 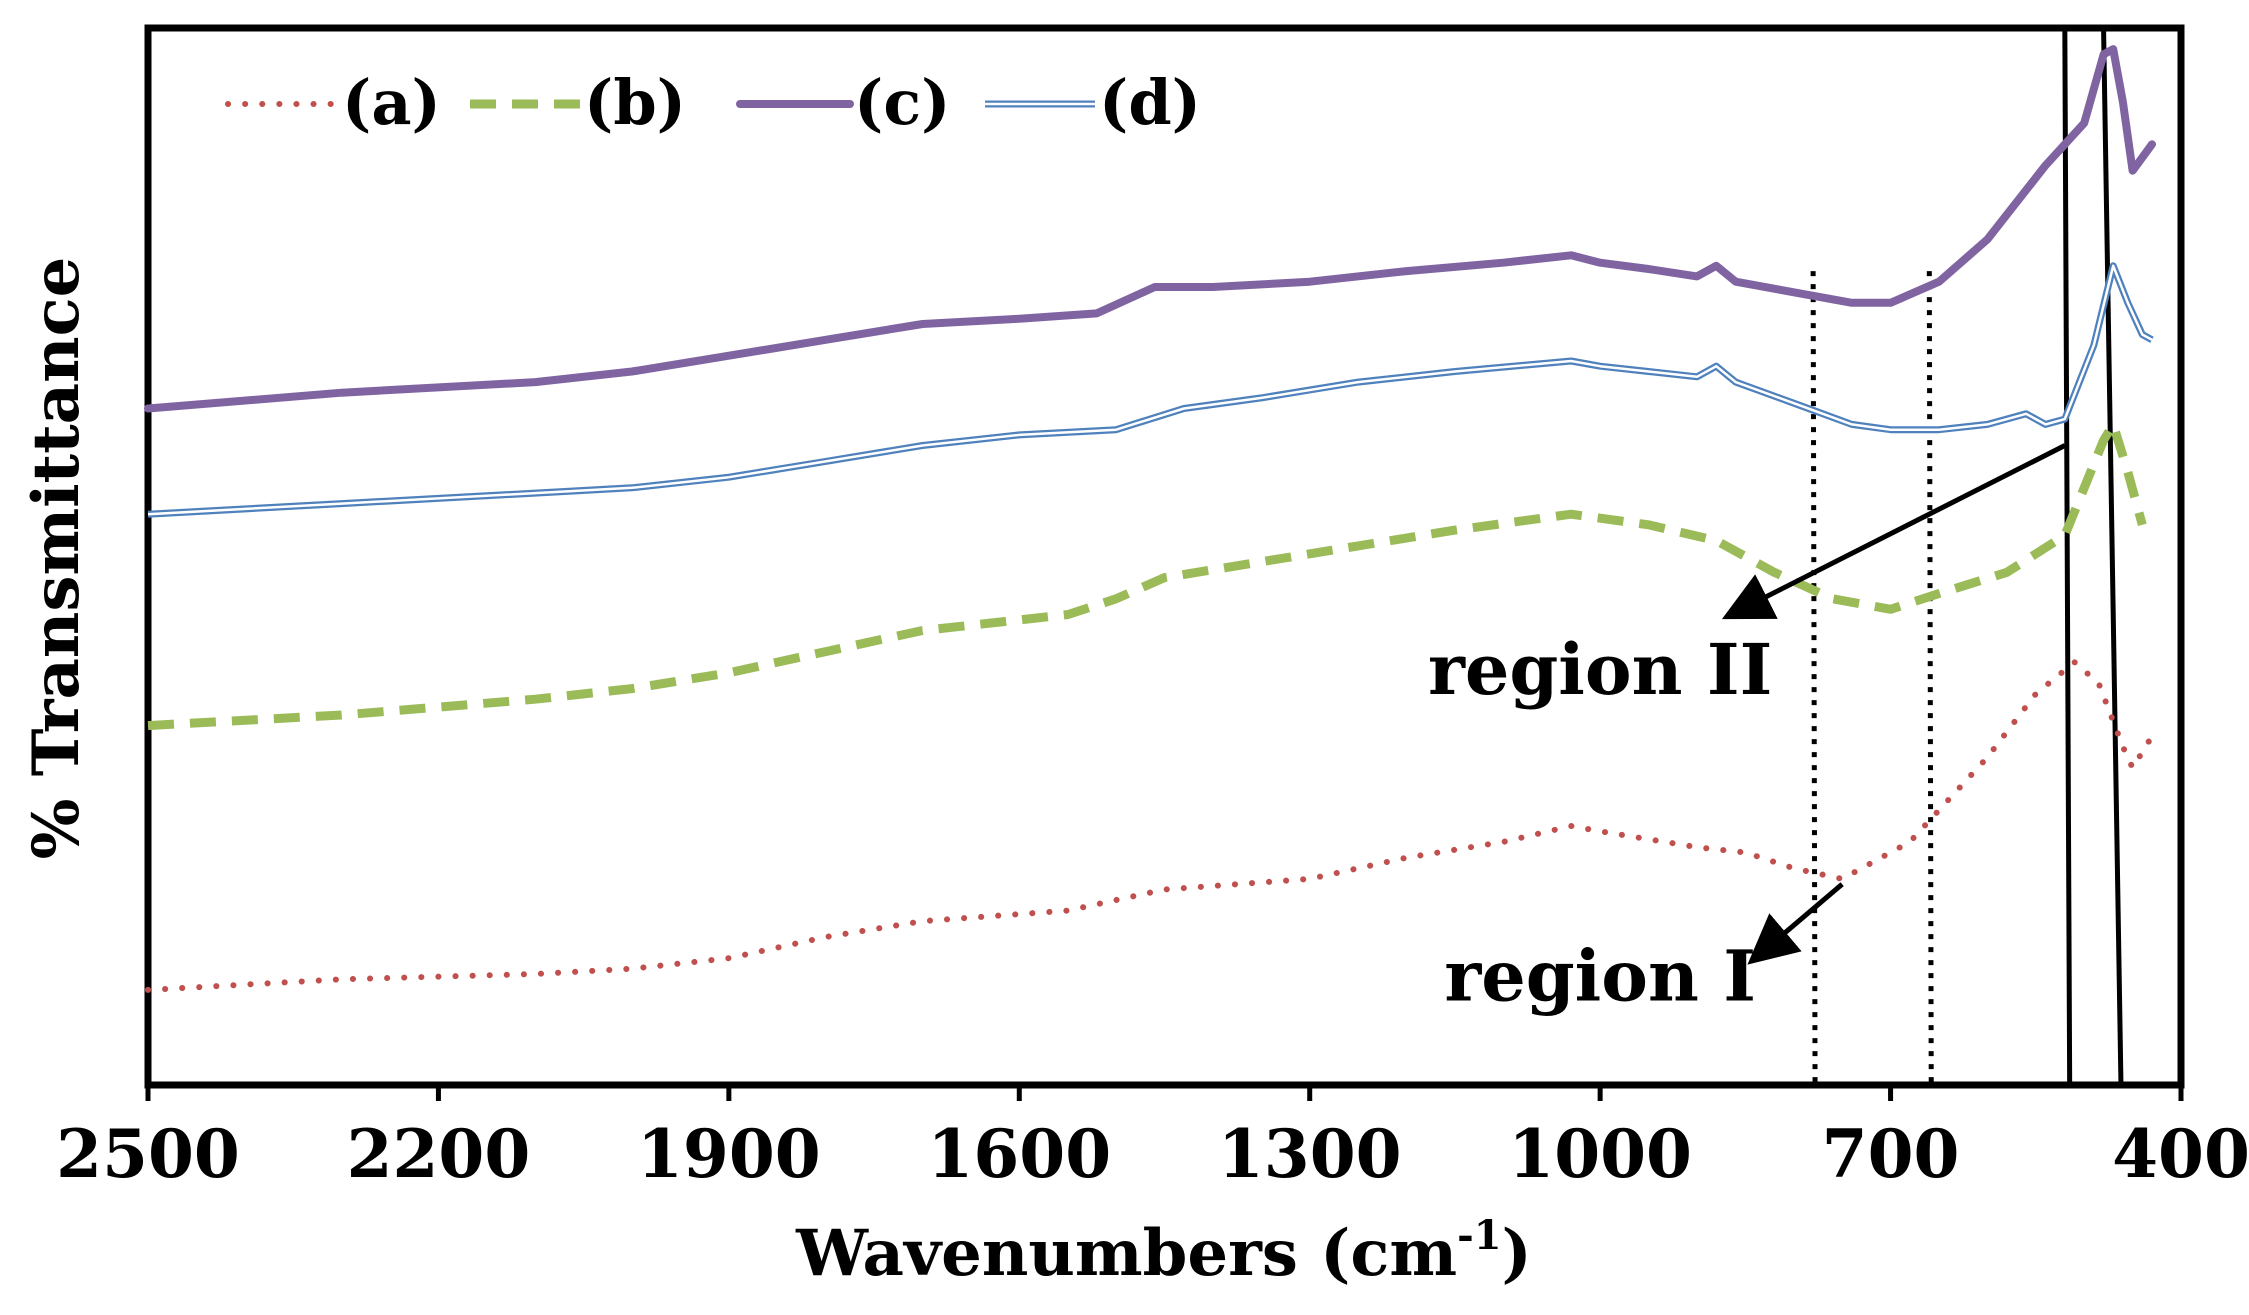 I want to click on legend-label-b: (b), so click(x=635, y=102).